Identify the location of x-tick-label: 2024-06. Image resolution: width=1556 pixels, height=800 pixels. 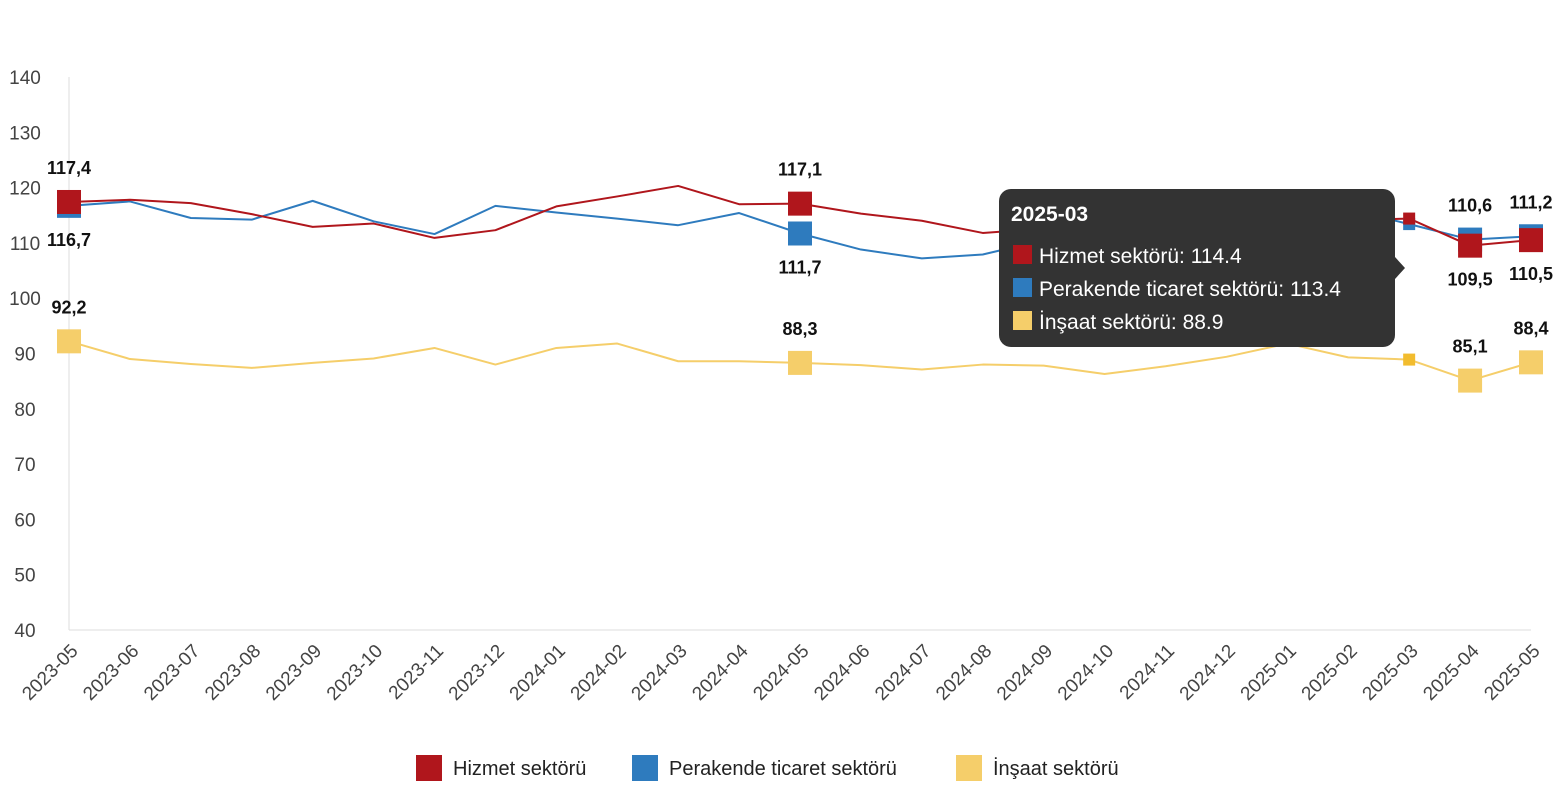
(842, 673).